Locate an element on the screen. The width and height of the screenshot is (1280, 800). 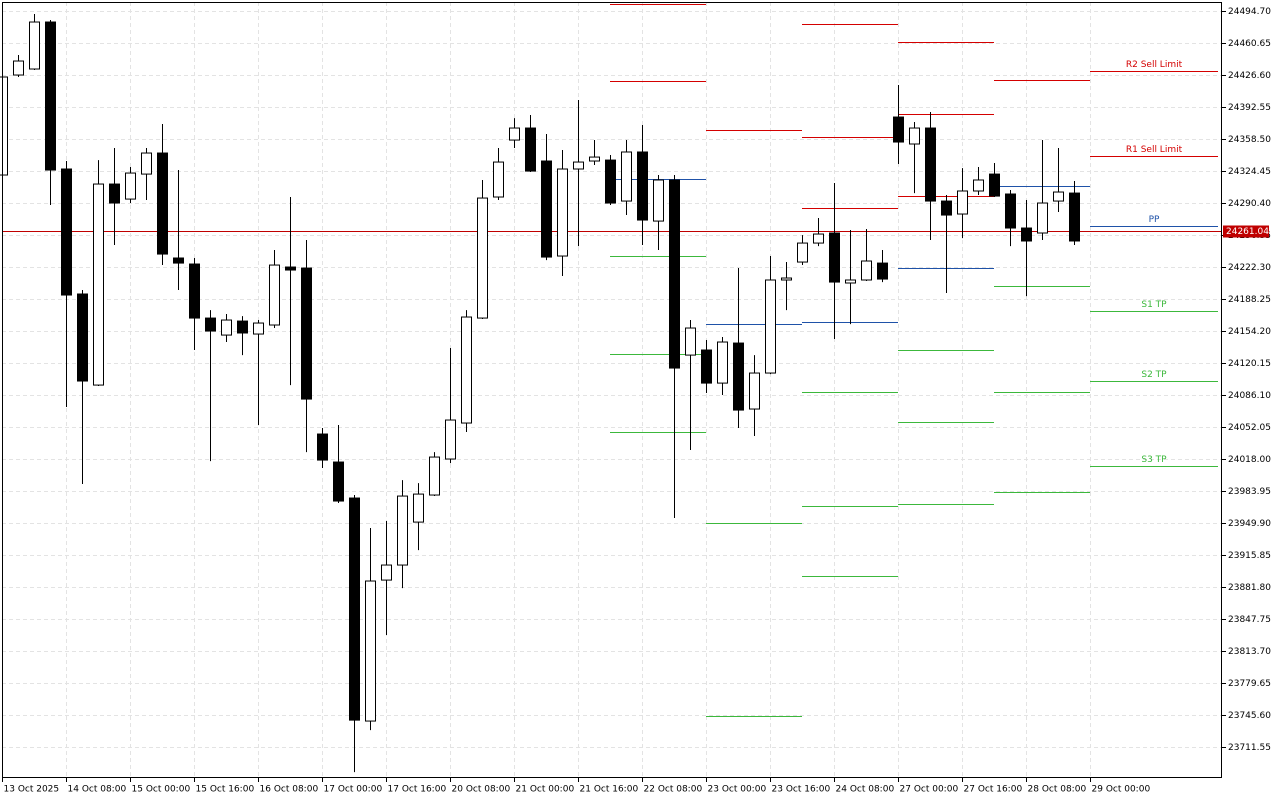
current-price-box is located at coordinates (1246, 231).